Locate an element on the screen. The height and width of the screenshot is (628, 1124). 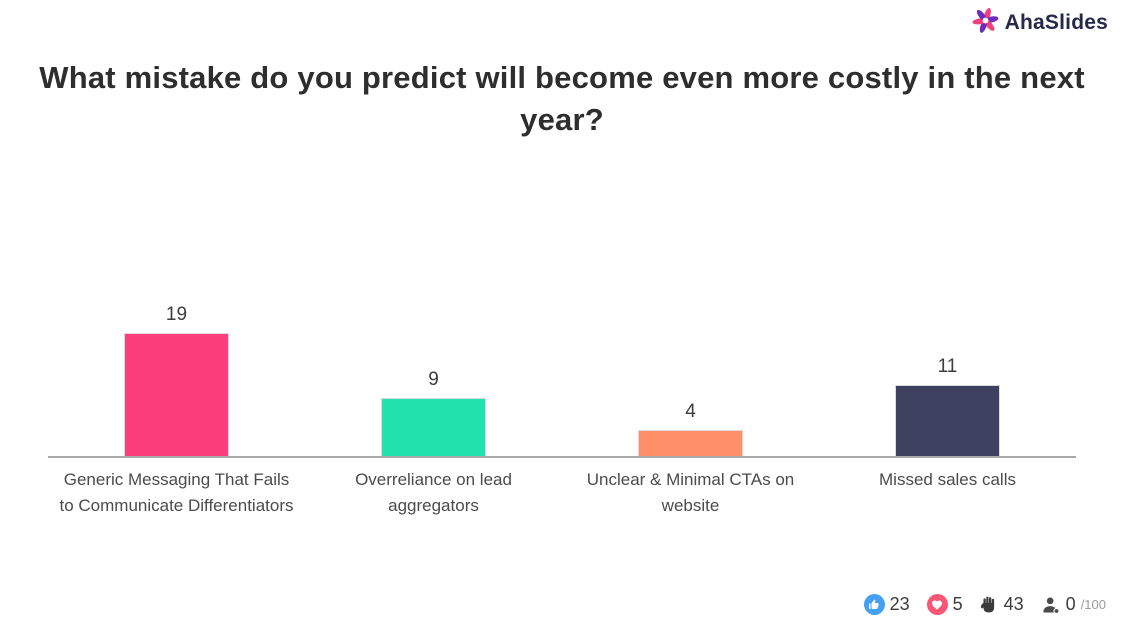
likes-count: 23 is located at coordinates (899, 604).